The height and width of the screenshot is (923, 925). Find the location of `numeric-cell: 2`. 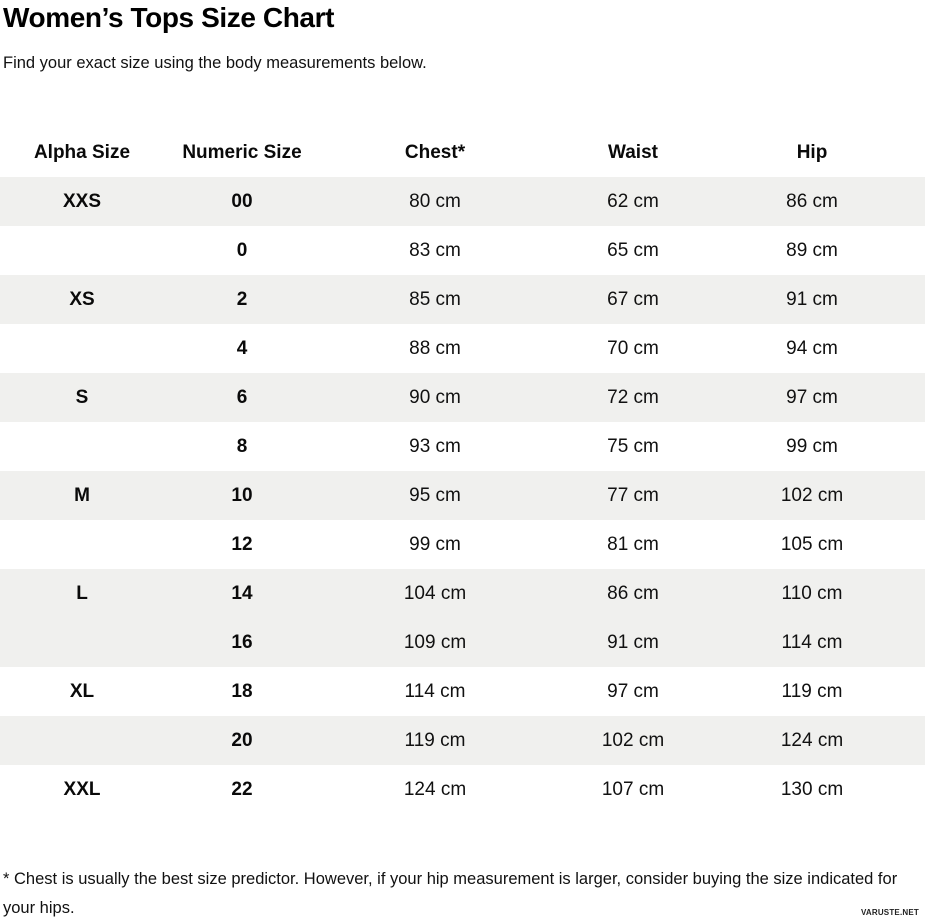

numeric-cell: 2 is located at coordinates (242, 299).